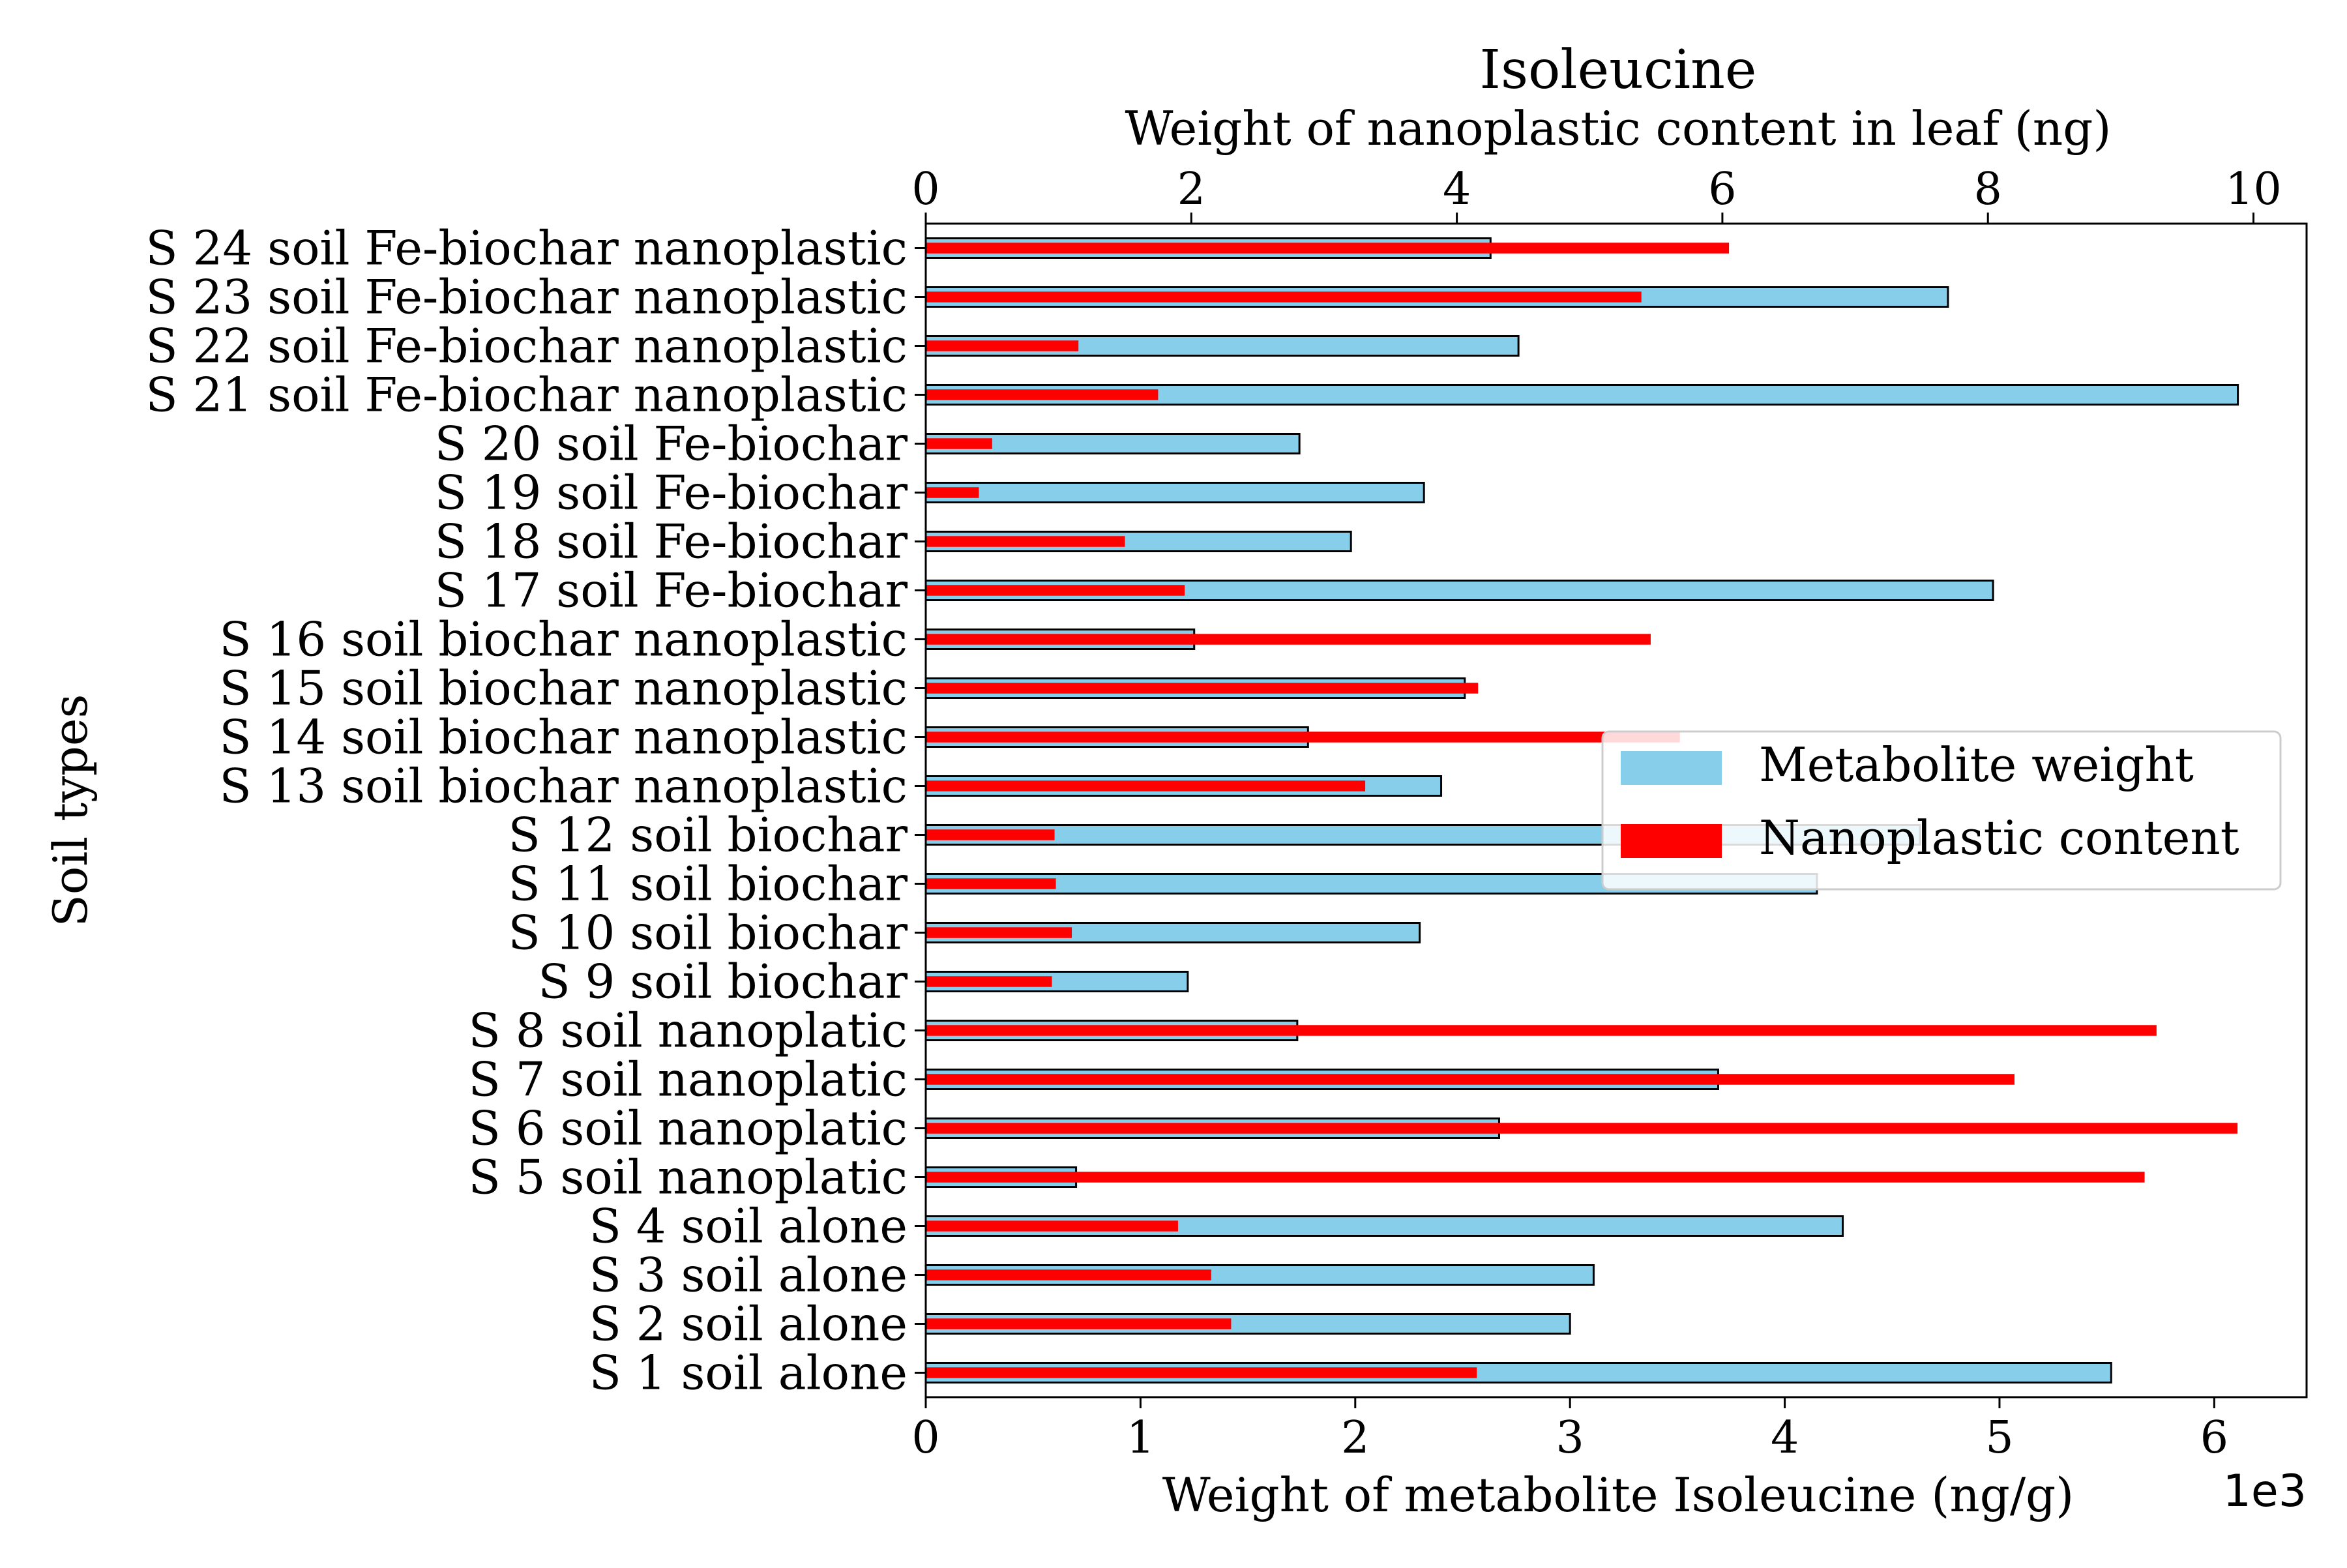 Image resolution: width=2347 pixels, height=1568 pixels. What do you see at coordinates (1457, 189) in the screenshot?
I see `x2-tick-label: 4` at bounding box center [1457, 189].